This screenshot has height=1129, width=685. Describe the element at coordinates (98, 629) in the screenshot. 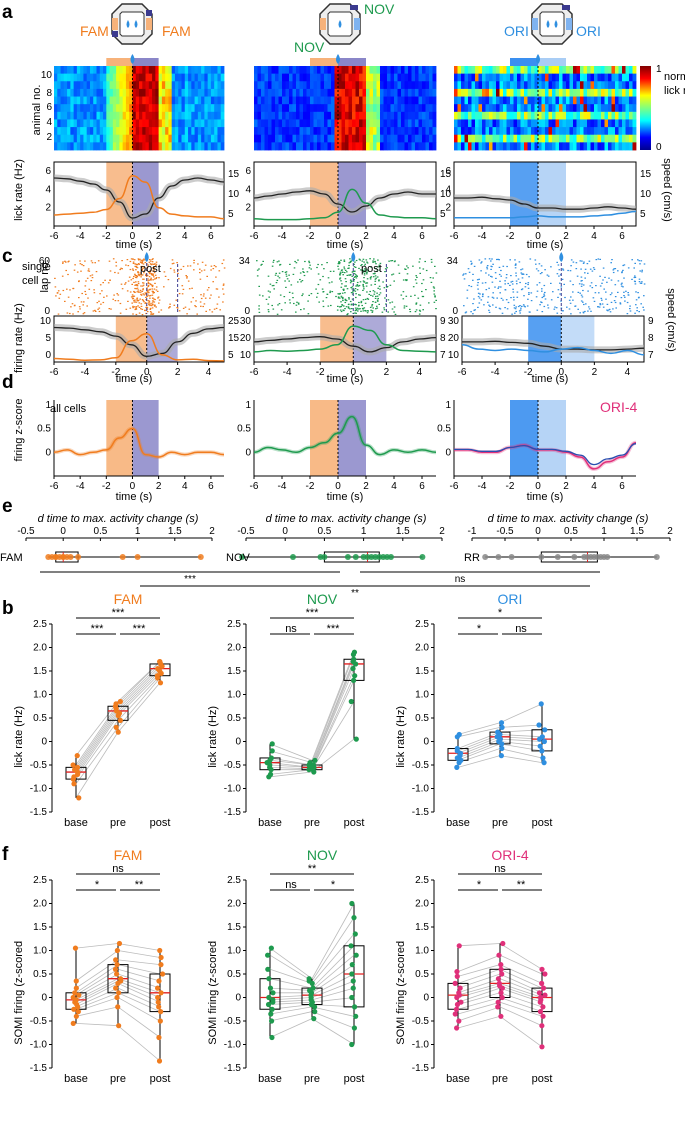

I see `sig-label: ***` at that location.